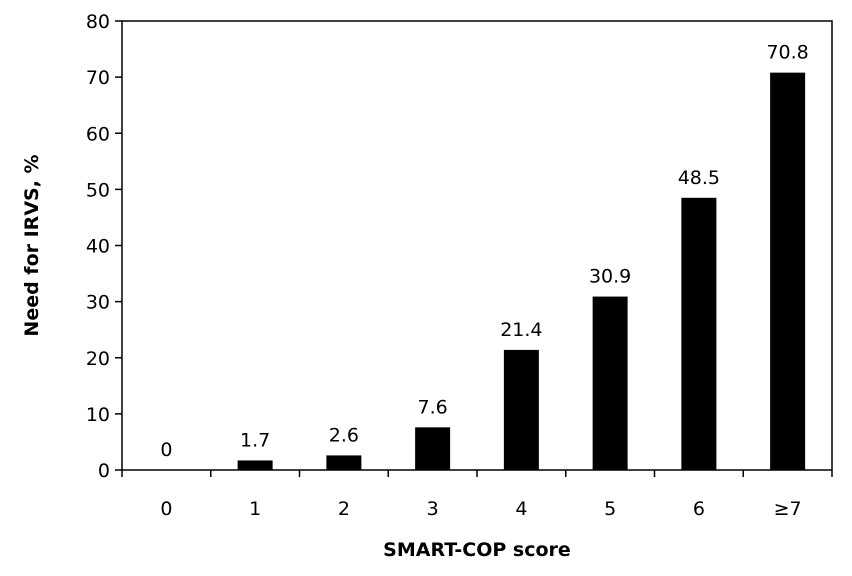  Describe the element at coordinates (433, 407) in the screenshot. I see `bar-value-label: 7.6` at that location.